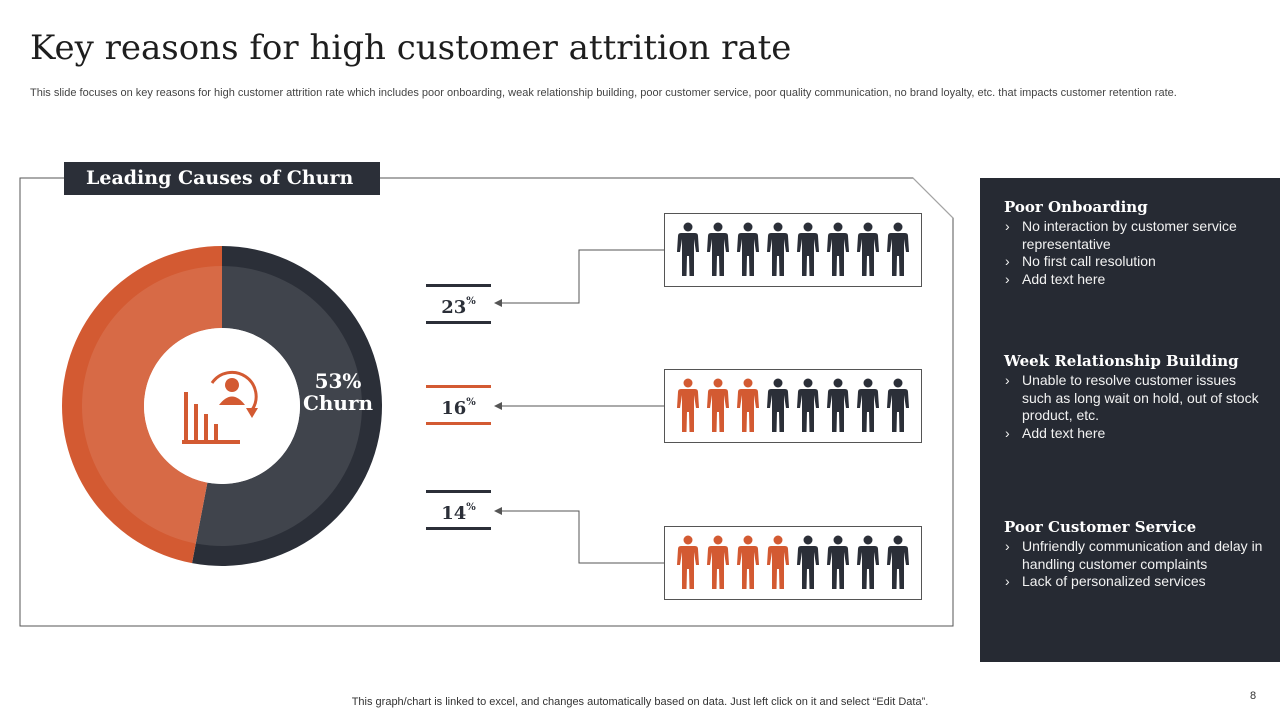 The width and height of the screenshot is (1280, 720). What do you see at coordinates (458, 510) in the screenshot?
I see `stat-value-3: 14%` at bounding box center [458, 510].